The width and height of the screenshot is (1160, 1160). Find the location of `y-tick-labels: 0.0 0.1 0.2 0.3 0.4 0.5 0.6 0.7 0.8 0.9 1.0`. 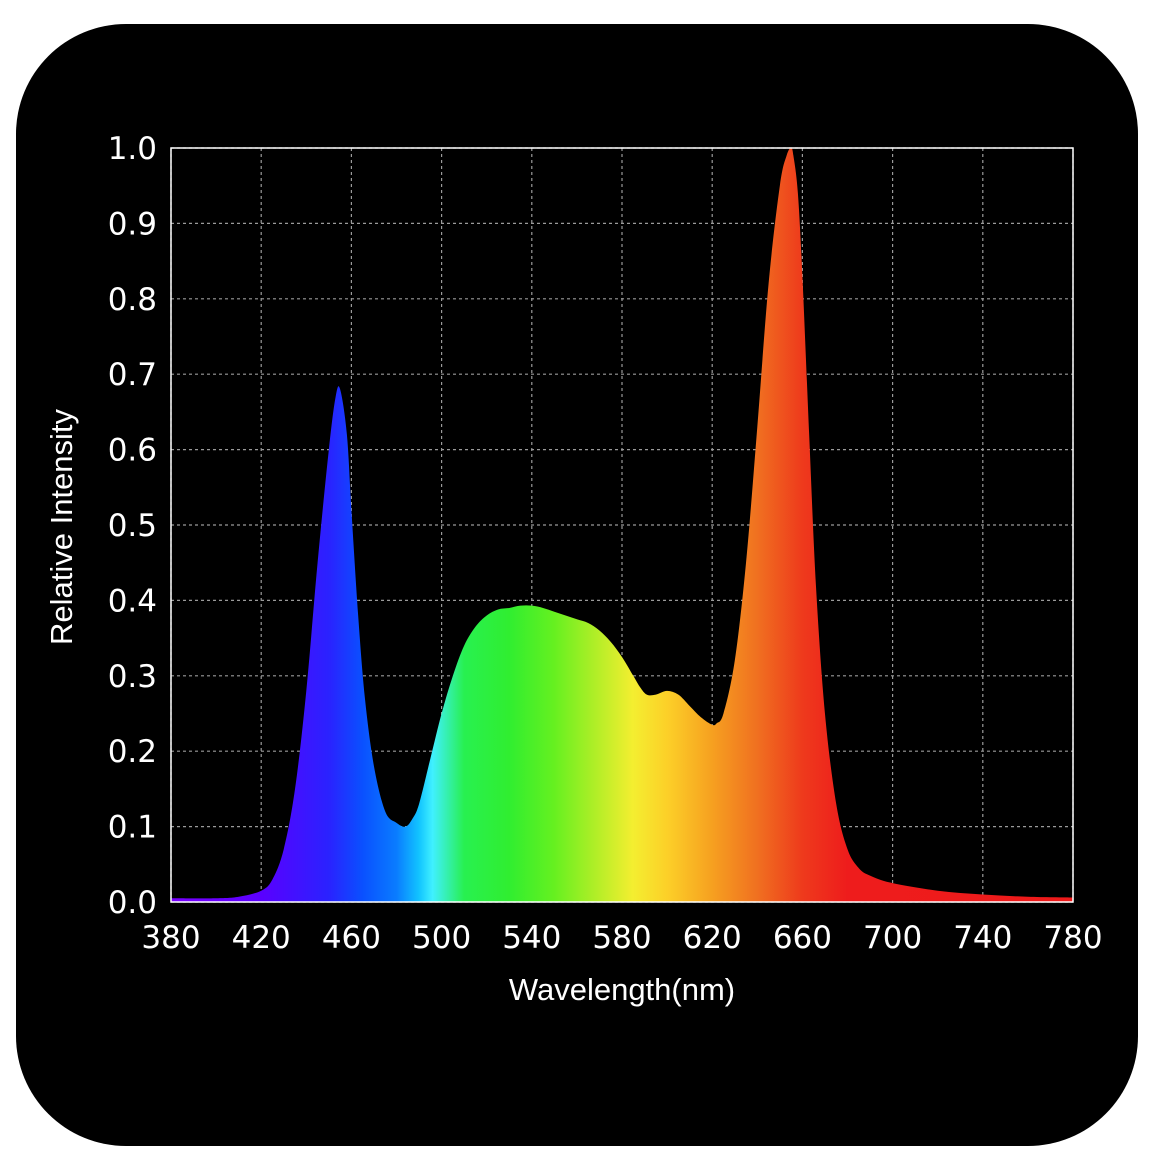

y-tick-labels: 0.0 0.1 0.2 0.3 0.4 0.5 0.6 0.7 0.8 0.9 1.0 is located at coordinates (132, 526).